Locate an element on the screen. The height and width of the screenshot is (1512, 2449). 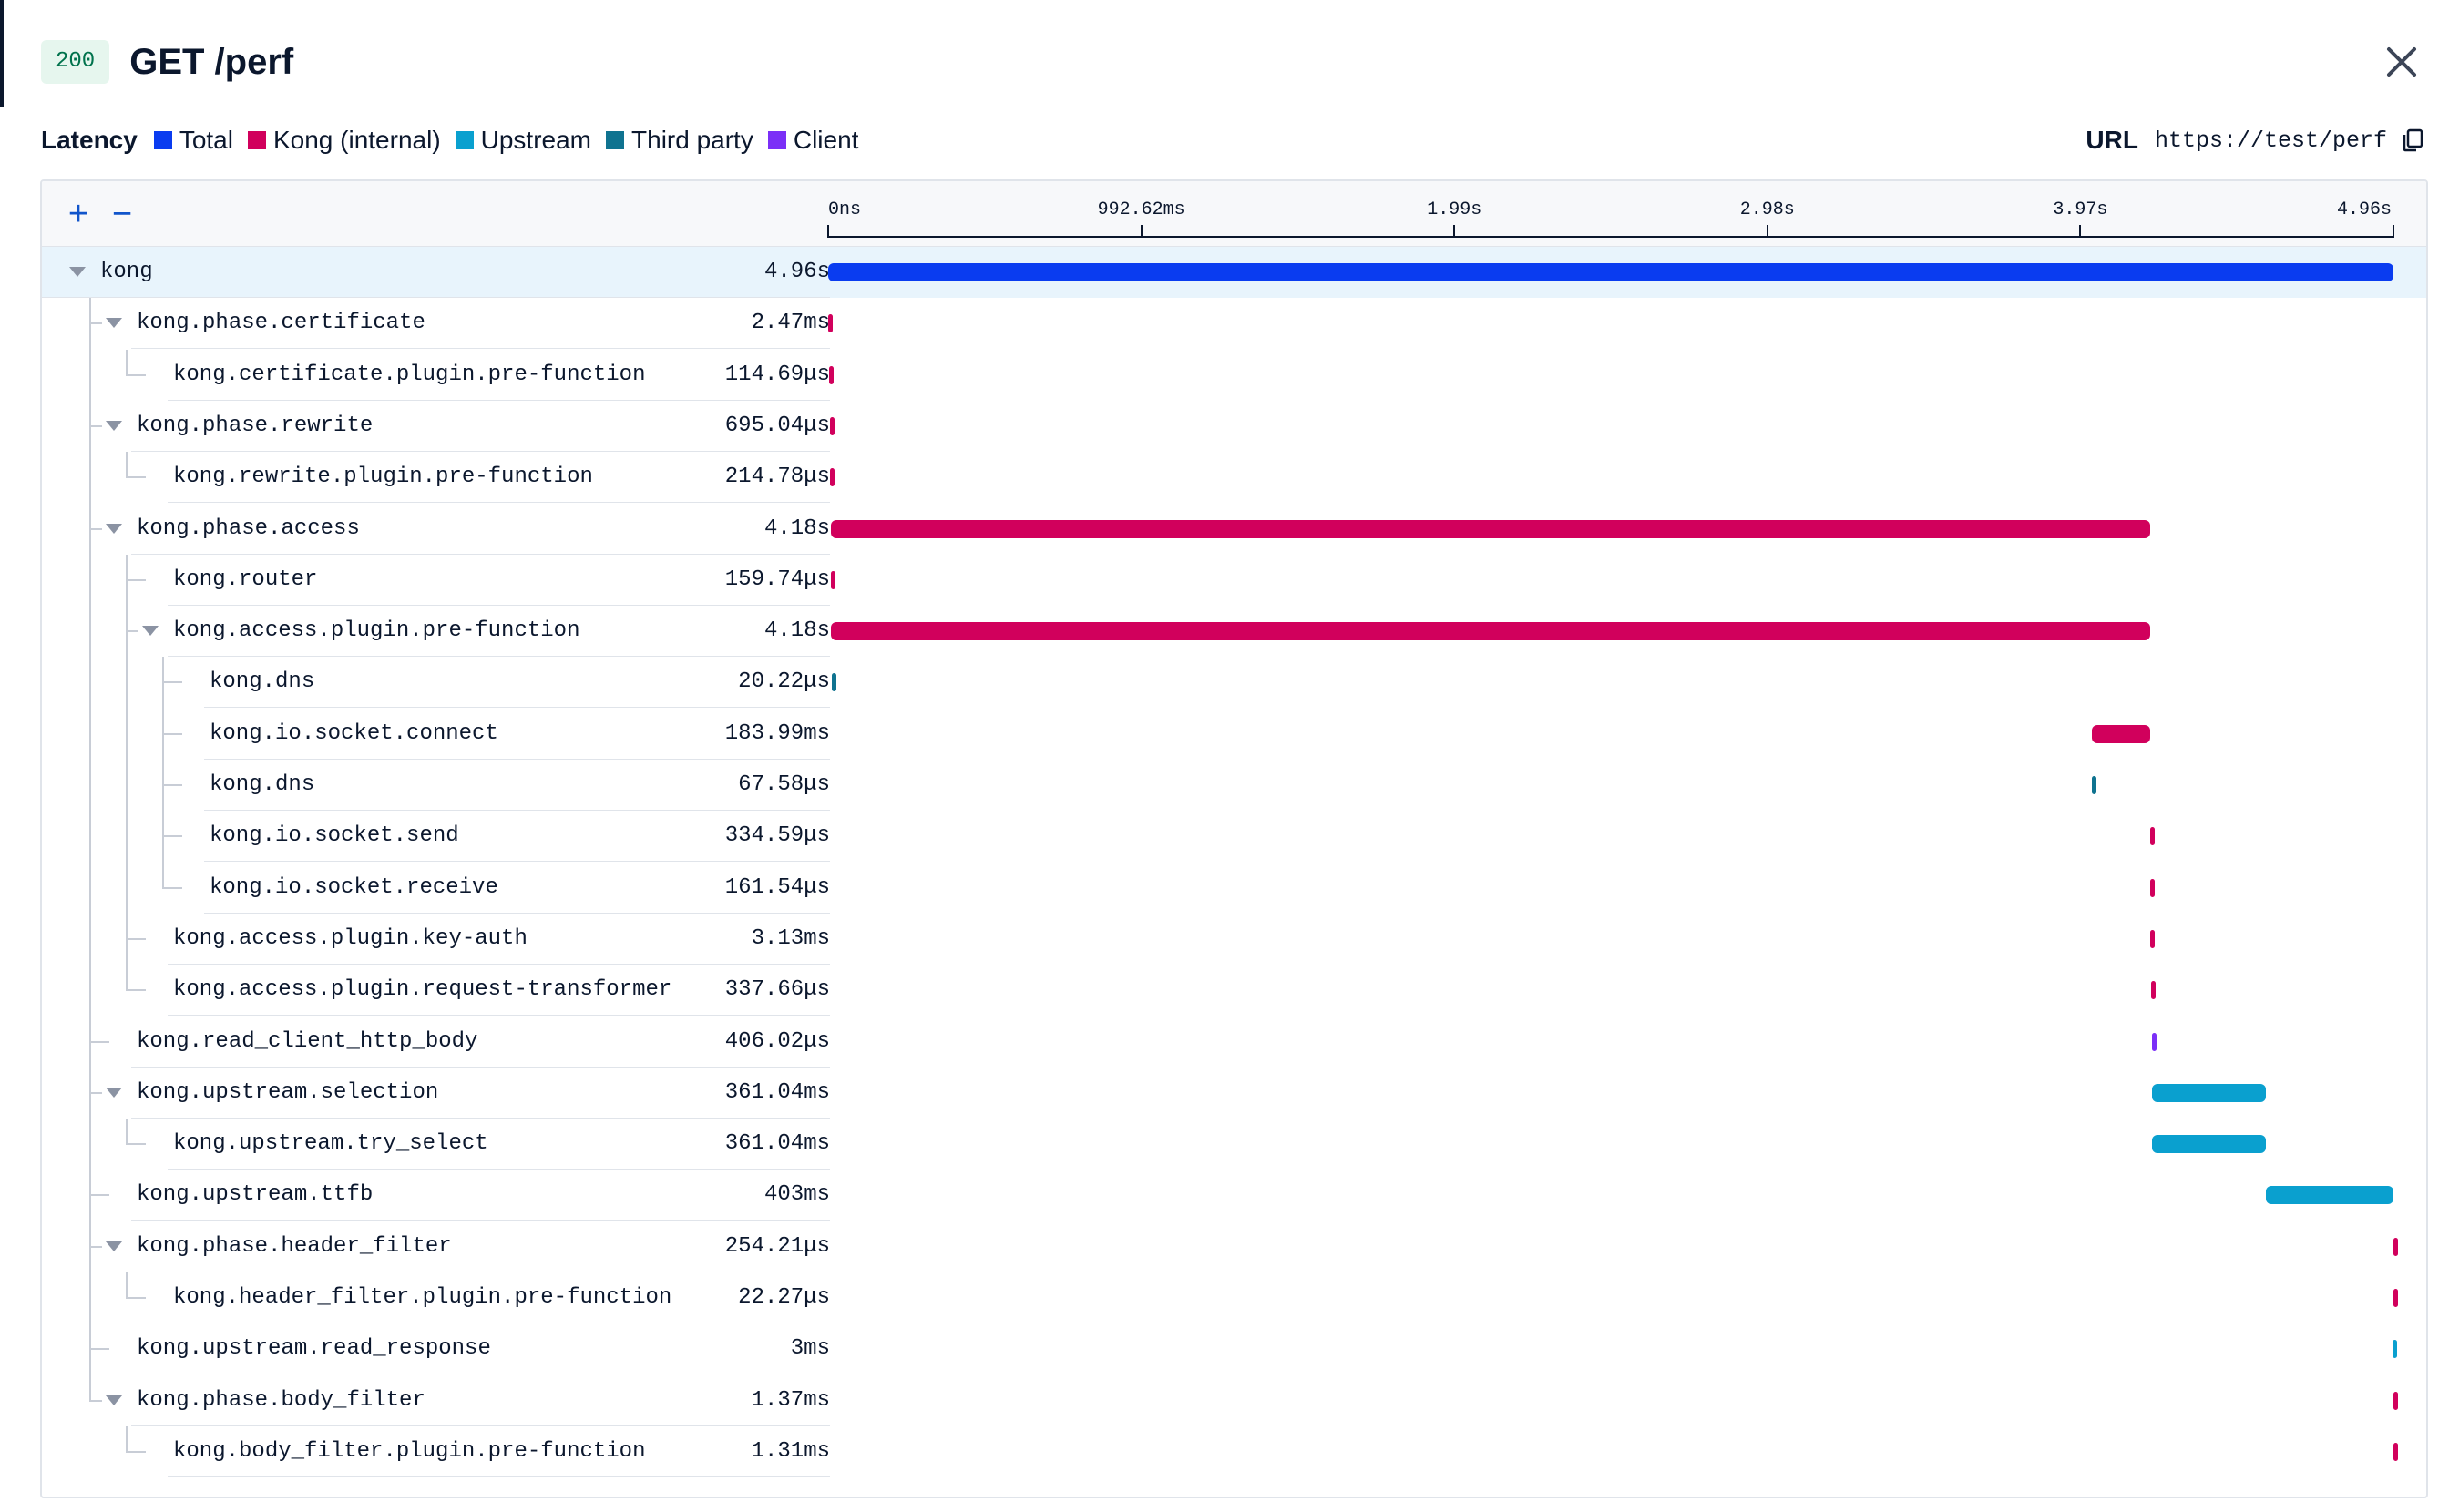
span-row: kong.rewrite.plugin.pre-function 214.78μs is located at coordinates (1234, 478).